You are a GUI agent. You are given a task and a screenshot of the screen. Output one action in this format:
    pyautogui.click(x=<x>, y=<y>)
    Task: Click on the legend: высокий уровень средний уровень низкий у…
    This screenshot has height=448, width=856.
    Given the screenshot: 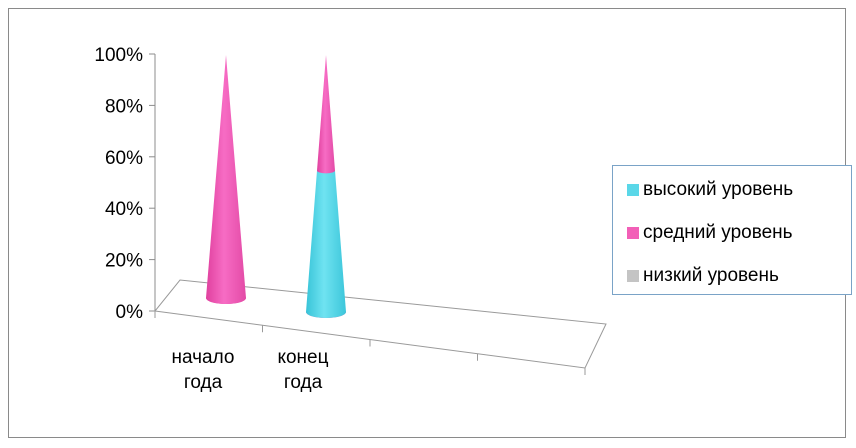 What is the action you would take?
    pyautogui.click(x=732, y=230)
    